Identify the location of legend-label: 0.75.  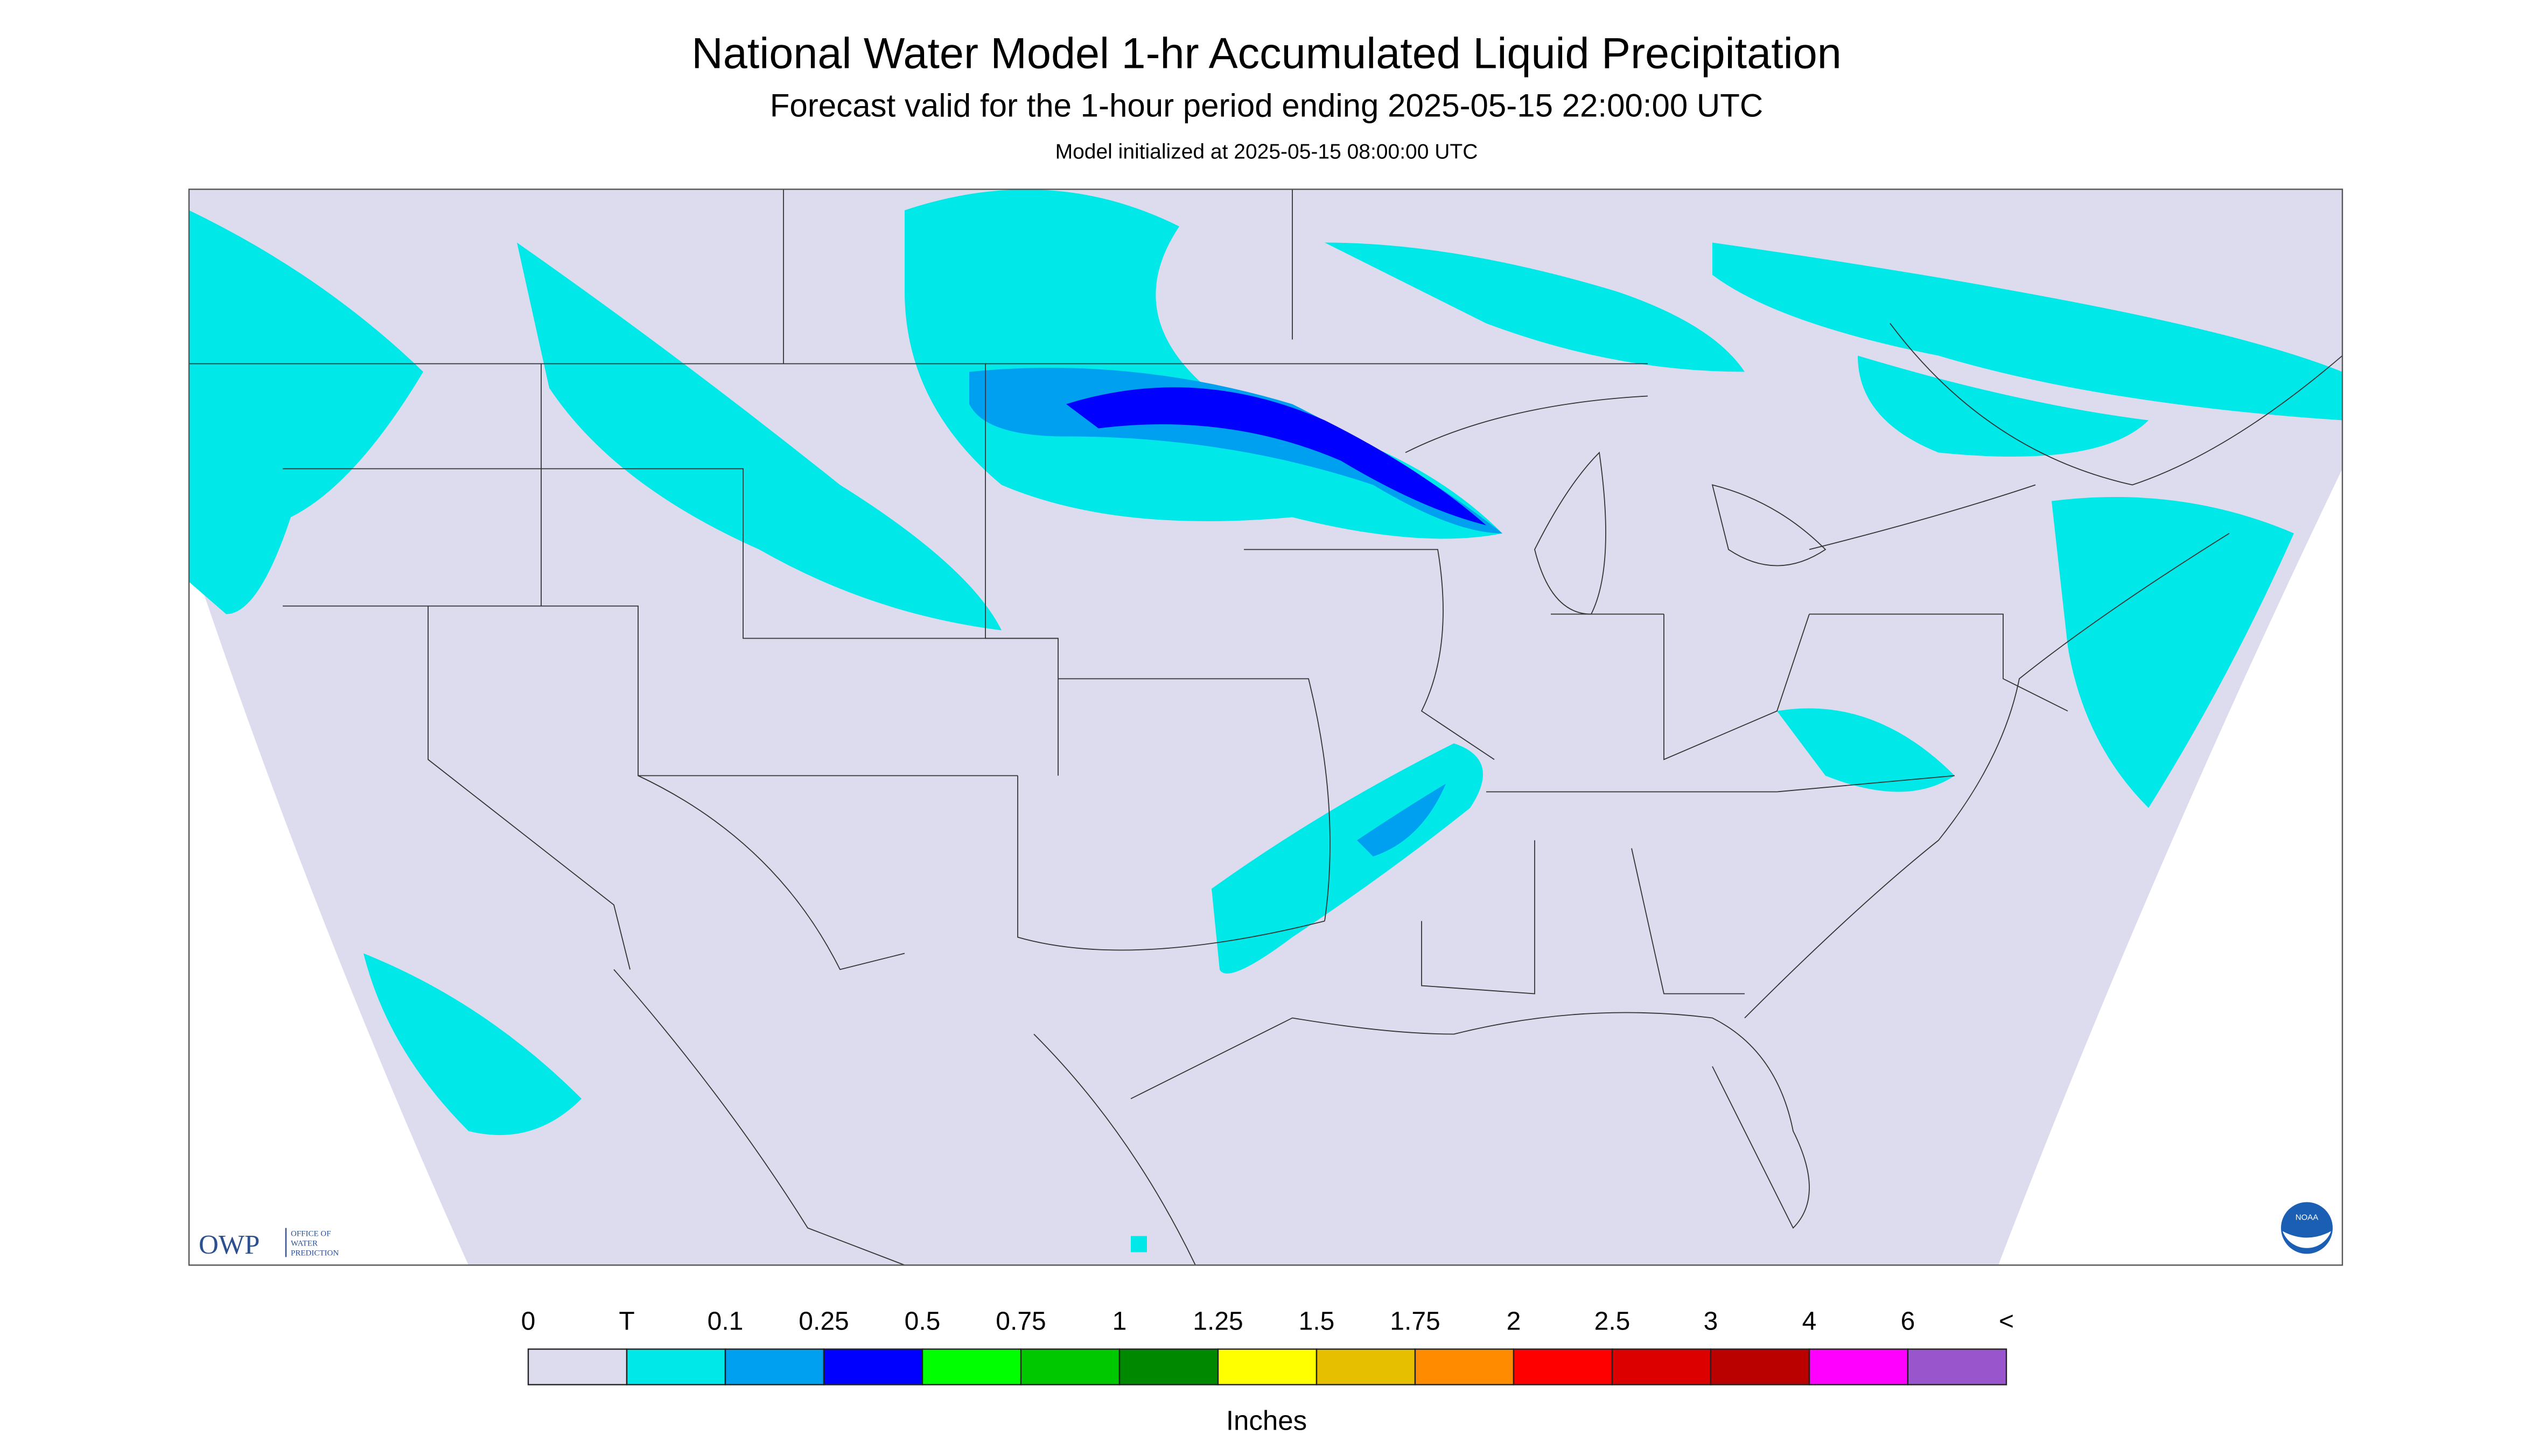
(1021, 1321).